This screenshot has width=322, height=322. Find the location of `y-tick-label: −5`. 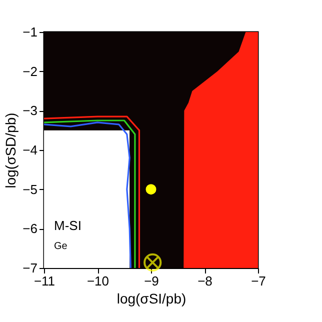

y-tick-label: −5 is located at coordinates (30, 189).